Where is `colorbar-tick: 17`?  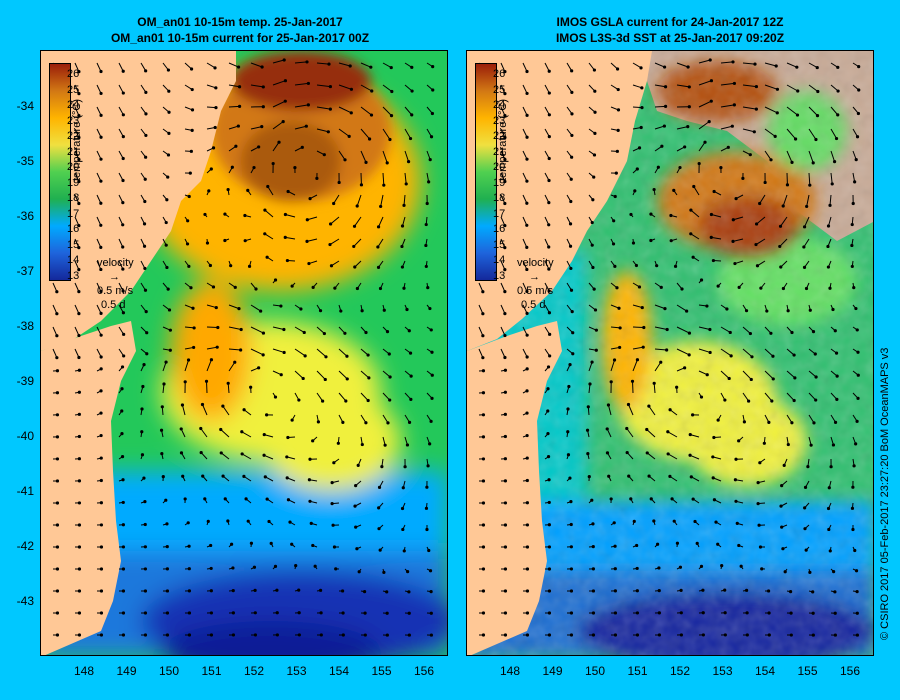
colorbar-tick: 17 is located at coordinates (499, 213).